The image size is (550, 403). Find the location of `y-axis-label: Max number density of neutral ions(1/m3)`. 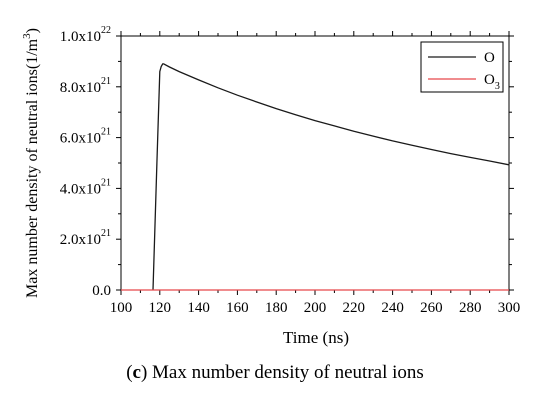

y-axis-label: Max number density of neutral ions(1/m3) is located at coordinates (31, 163).